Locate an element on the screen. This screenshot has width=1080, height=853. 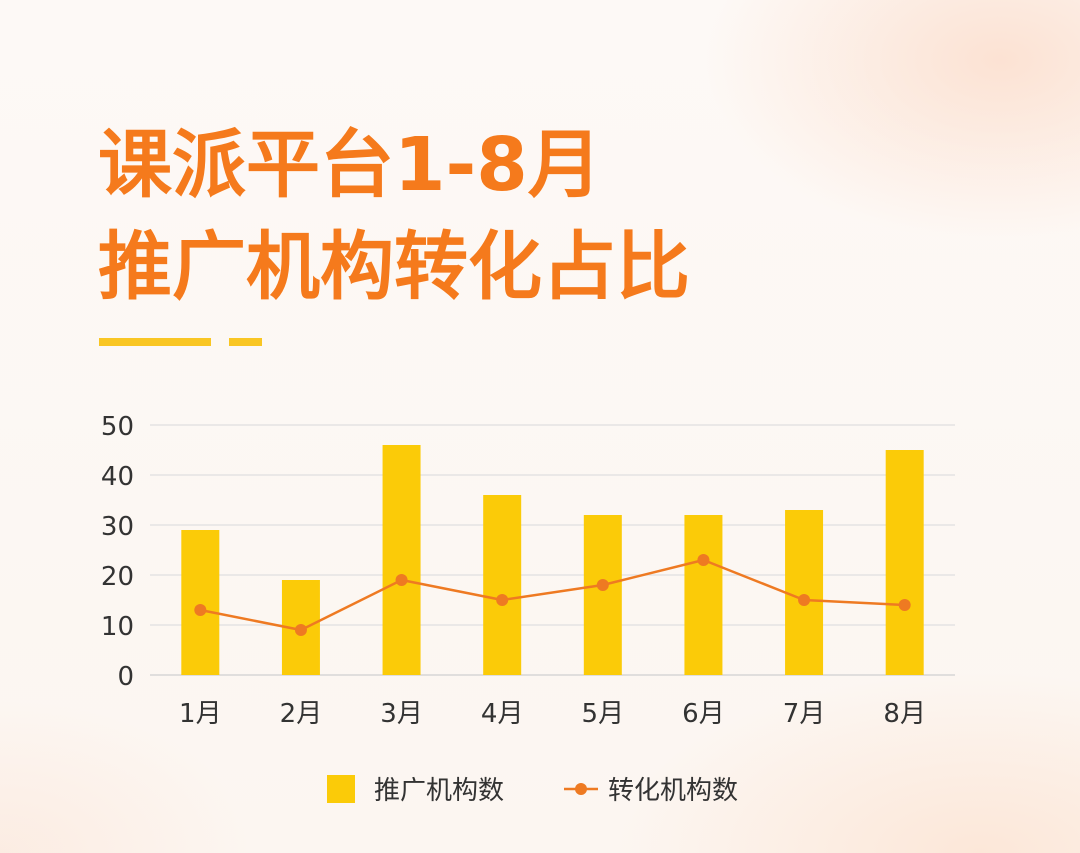
legend-label-line: 转化机构数 is located at coordinates (673, 791).